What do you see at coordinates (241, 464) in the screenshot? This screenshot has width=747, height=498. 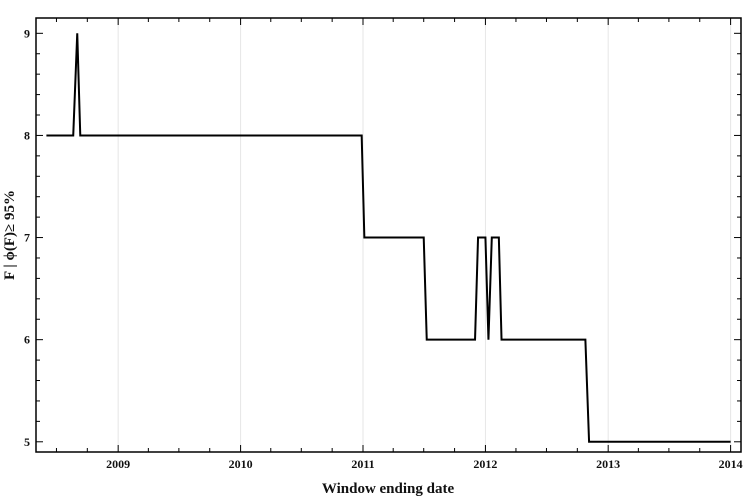 I see `x-tick-label-2010: 2010` at bounding box center [241, 464].